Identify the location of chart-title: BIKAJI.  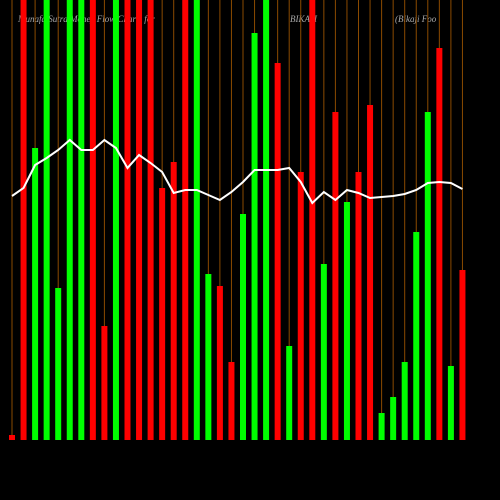
(304, 19).